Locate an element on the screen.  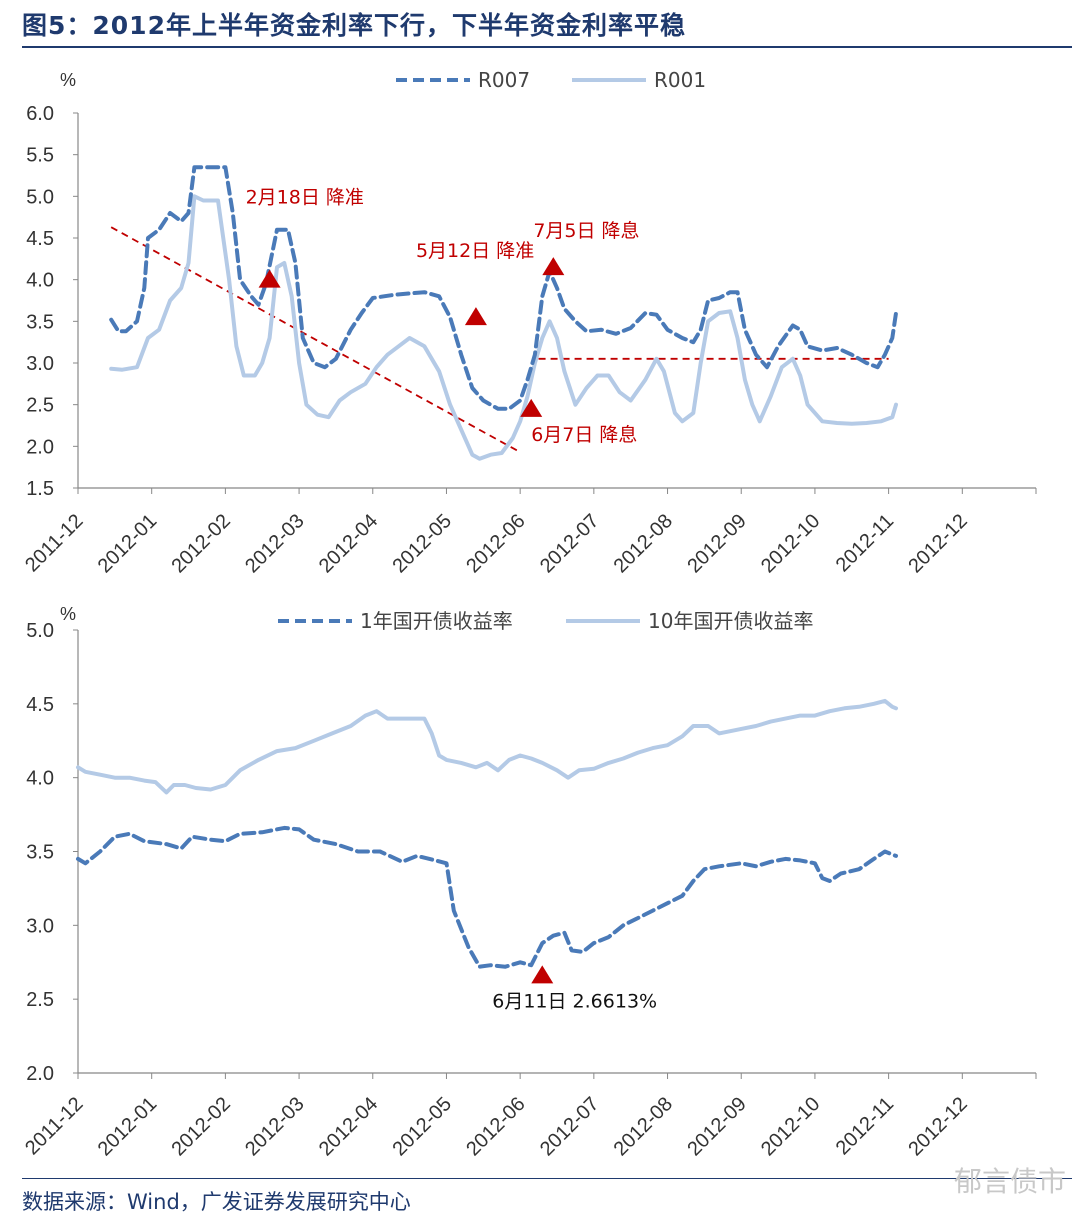
chart2-legend-label: 10年国开债收益率 is located at coordinates (730, 621).